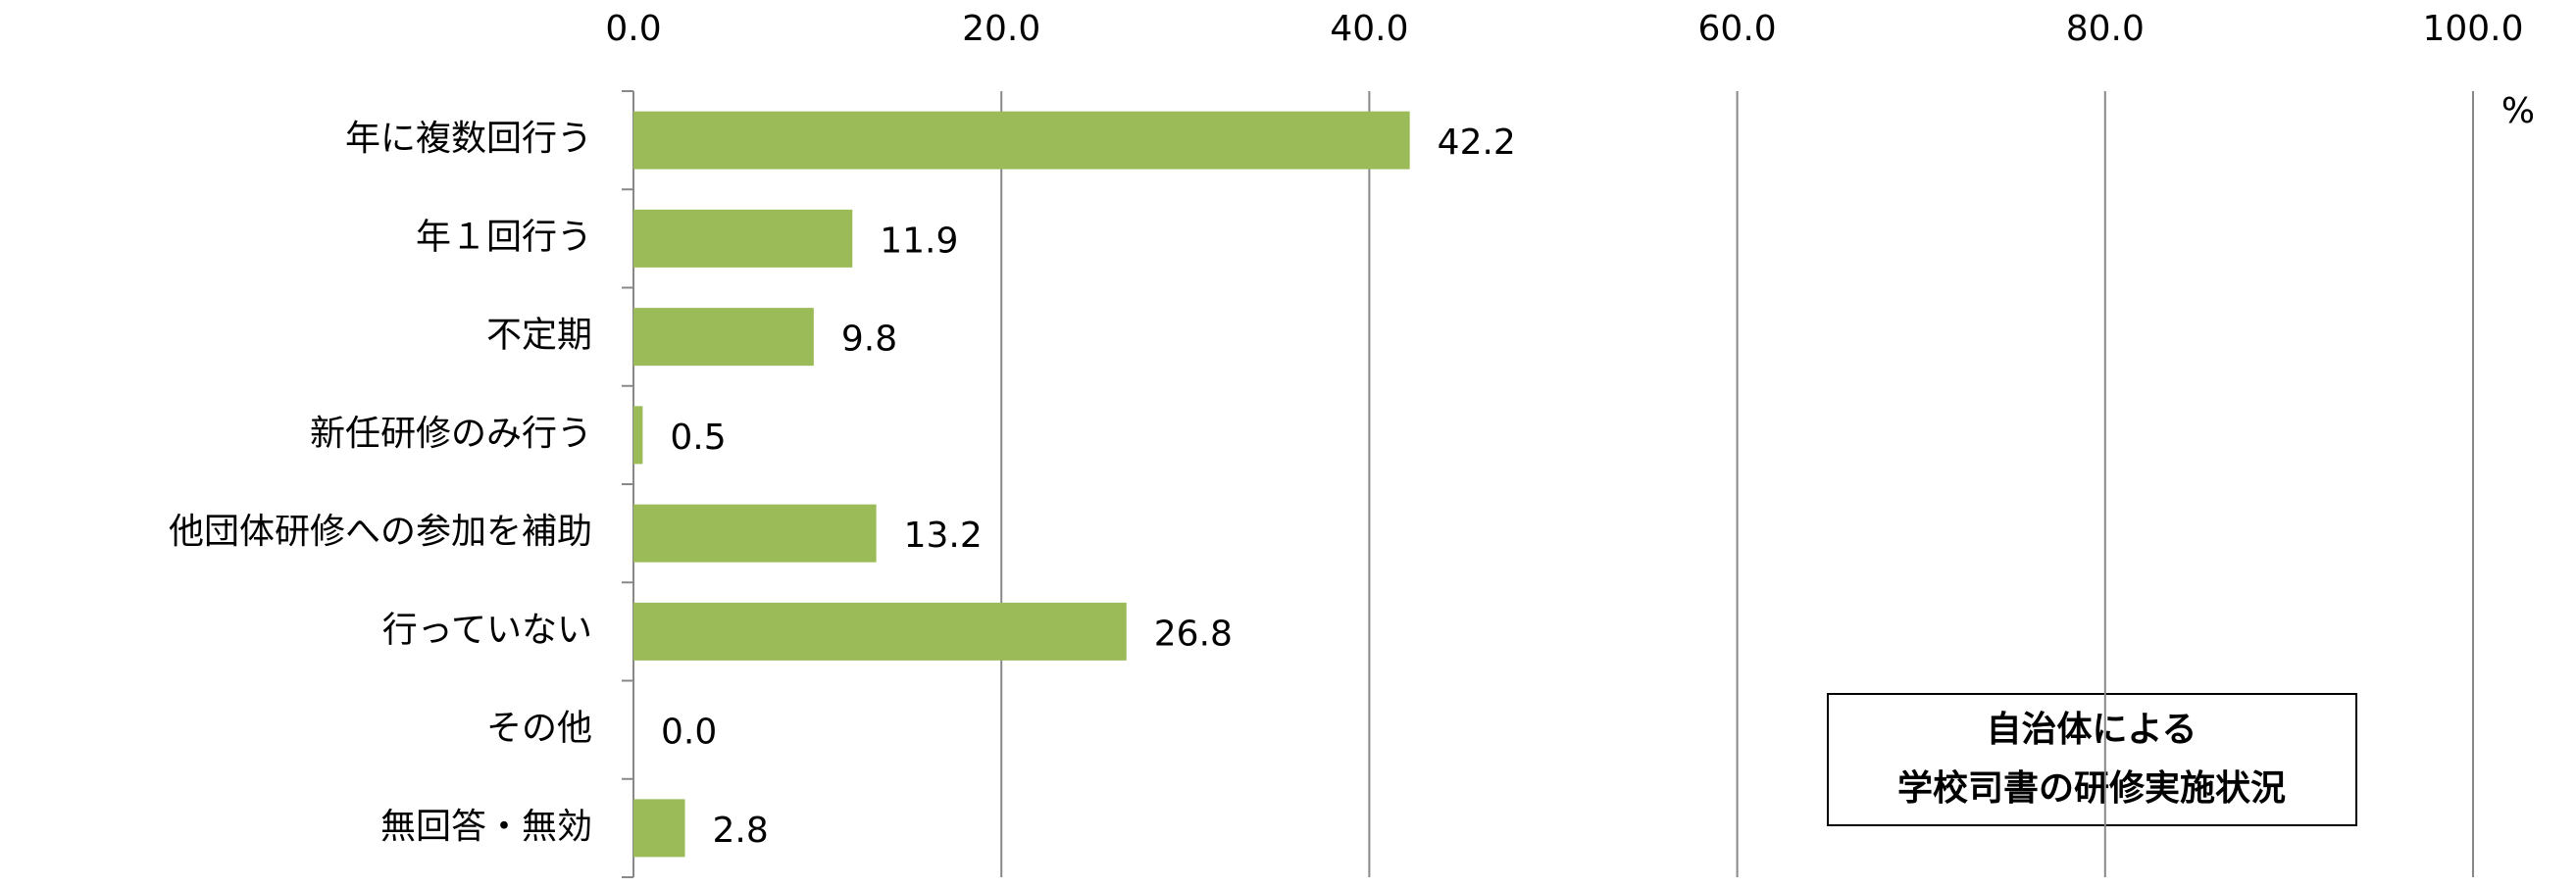 The height and width of the screenshot is (888, 2576). I want to click on value-label: 26.8, so click(1193, 634).